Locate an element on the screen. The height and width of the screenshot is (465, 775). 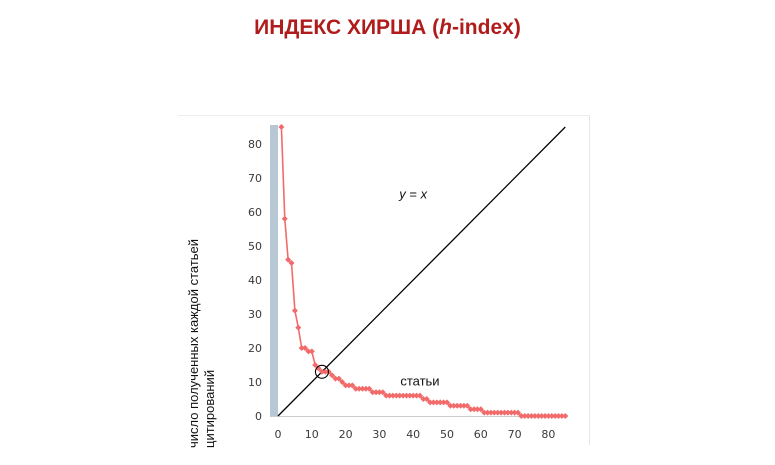
y-tick-label: 50 is located at coordinates (255, 246).